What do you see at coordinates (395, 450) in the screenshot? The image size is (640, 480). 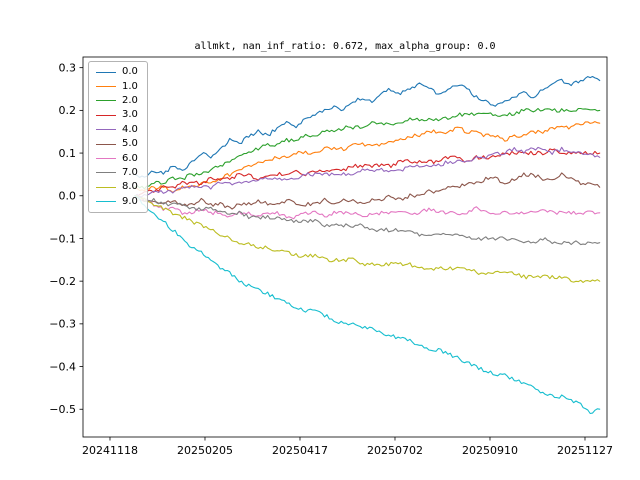 I see `x-tick-label: 20250702` at bounding box center [395, 450].